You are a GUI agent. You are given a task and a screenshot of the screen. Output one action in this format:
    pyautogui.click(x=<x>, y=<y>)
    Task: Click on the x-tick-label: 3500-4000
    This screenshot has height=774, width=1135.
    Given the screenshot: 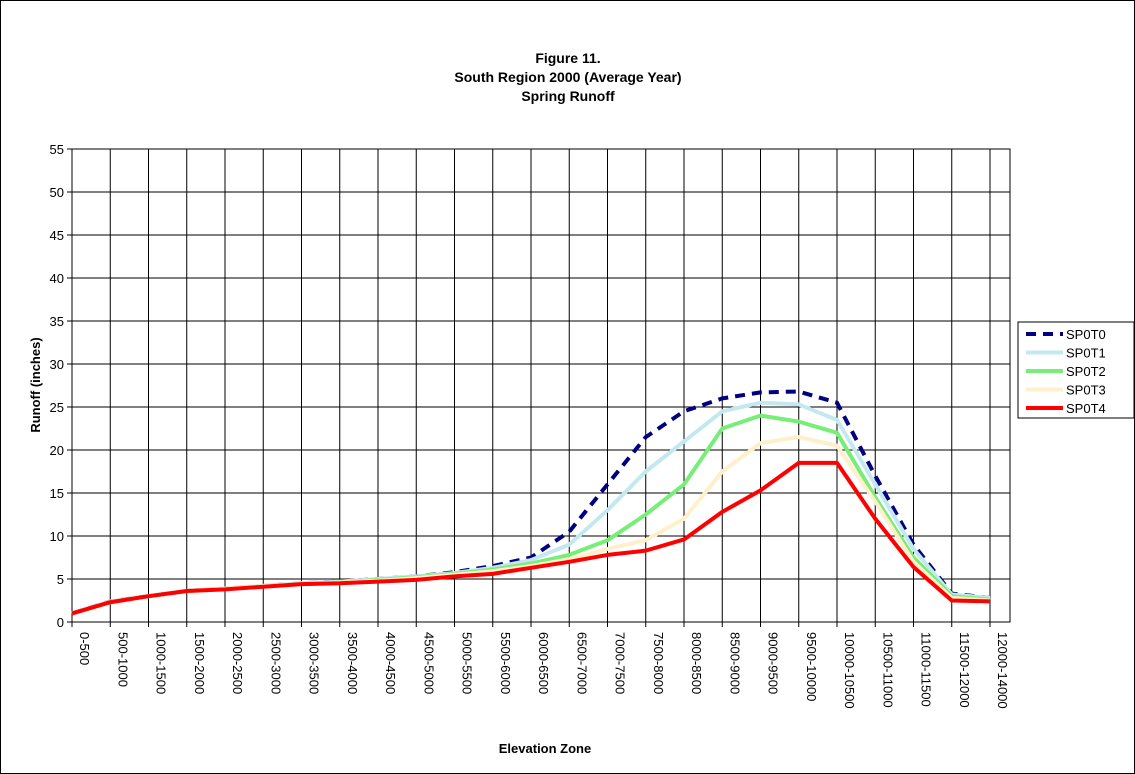 What is the action you would take?
    pyautogui.click(x=352, y=663)
    